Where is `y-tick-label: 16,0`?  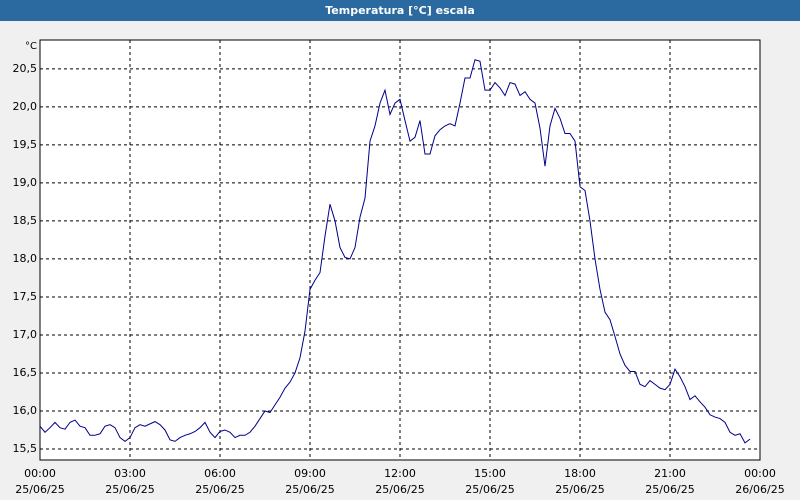
y-tick-label: 16,0 is located at coordinates (25, 410).